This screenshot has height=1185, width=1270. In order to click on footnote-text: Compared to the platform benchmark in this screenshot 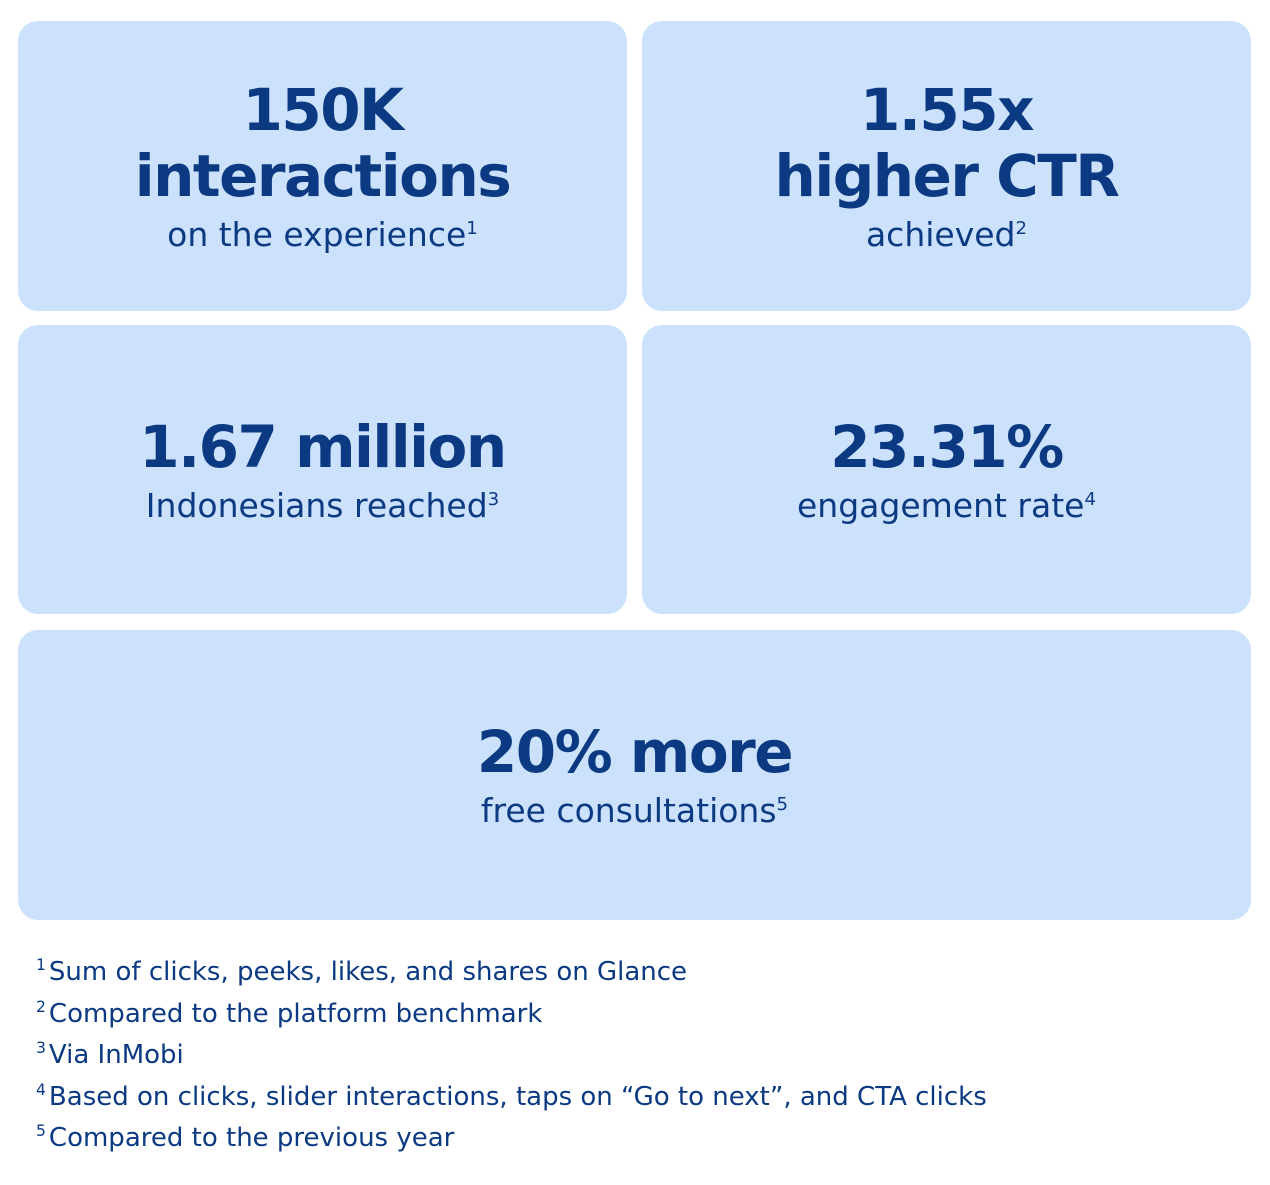, I will do `click(295, 1013)`.